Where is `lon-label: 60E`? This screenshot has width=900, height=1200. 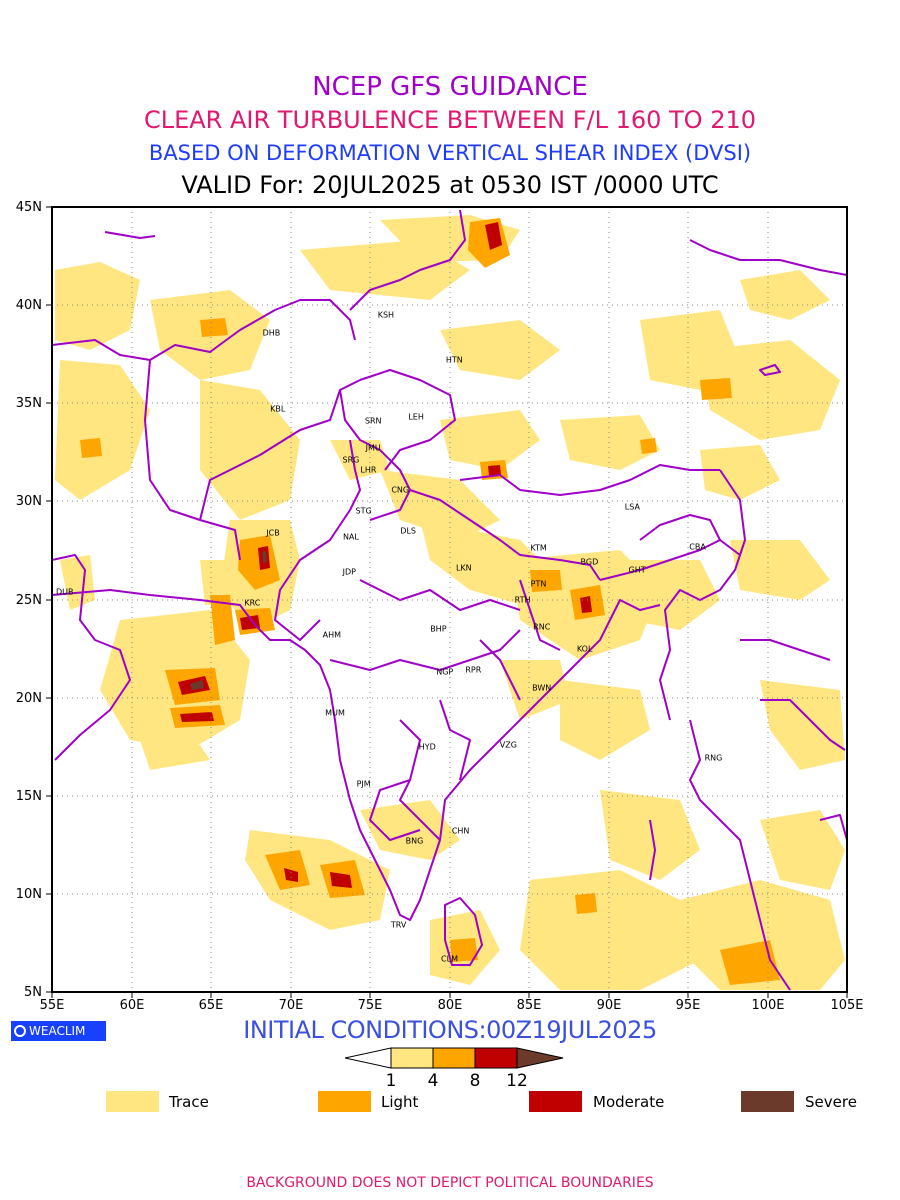 lon-label: 60E is located at coordinates (132, 1005).